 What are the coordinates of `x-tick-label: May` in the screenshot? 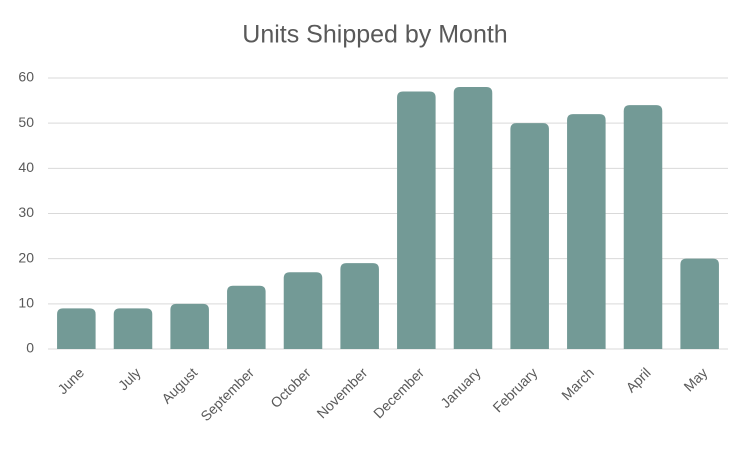 It's located at (695, 379).